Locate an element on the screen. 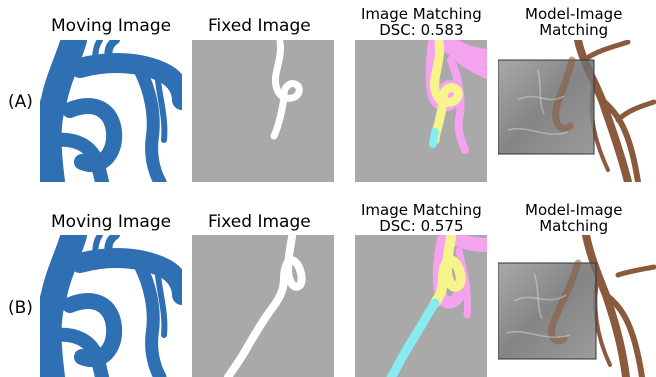 The image size is (656, 377). row-a-model-image is located at coordinates (577, 111).